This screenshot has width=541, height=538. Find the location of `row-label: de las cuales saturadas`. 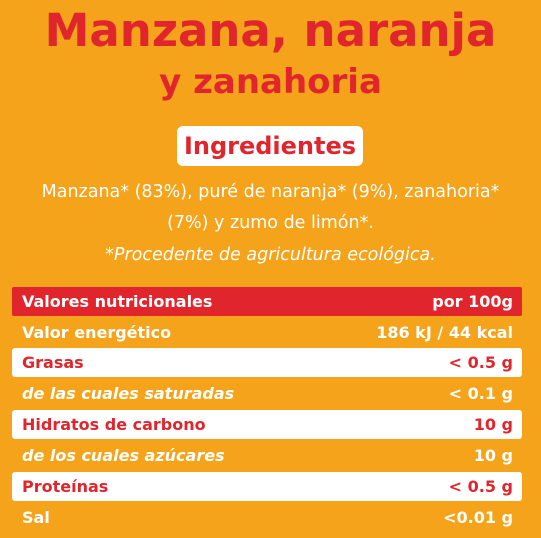

row-label: de las cuales saturadas is located at coordinates (128, 393).